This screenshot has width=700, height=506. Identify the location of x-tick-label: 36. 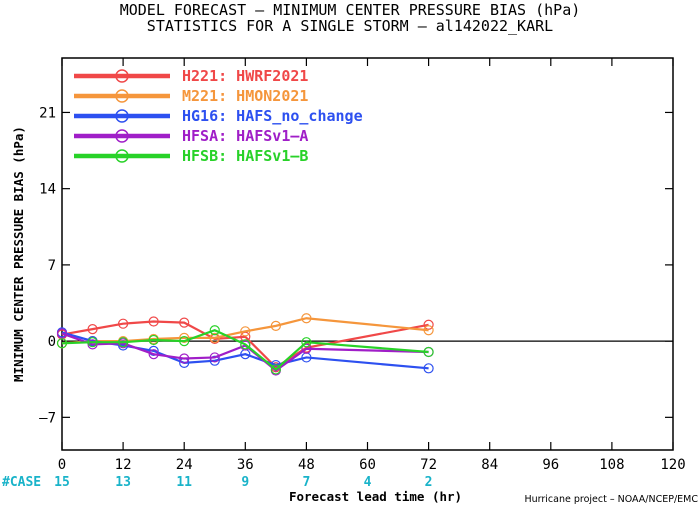
(245, 465).